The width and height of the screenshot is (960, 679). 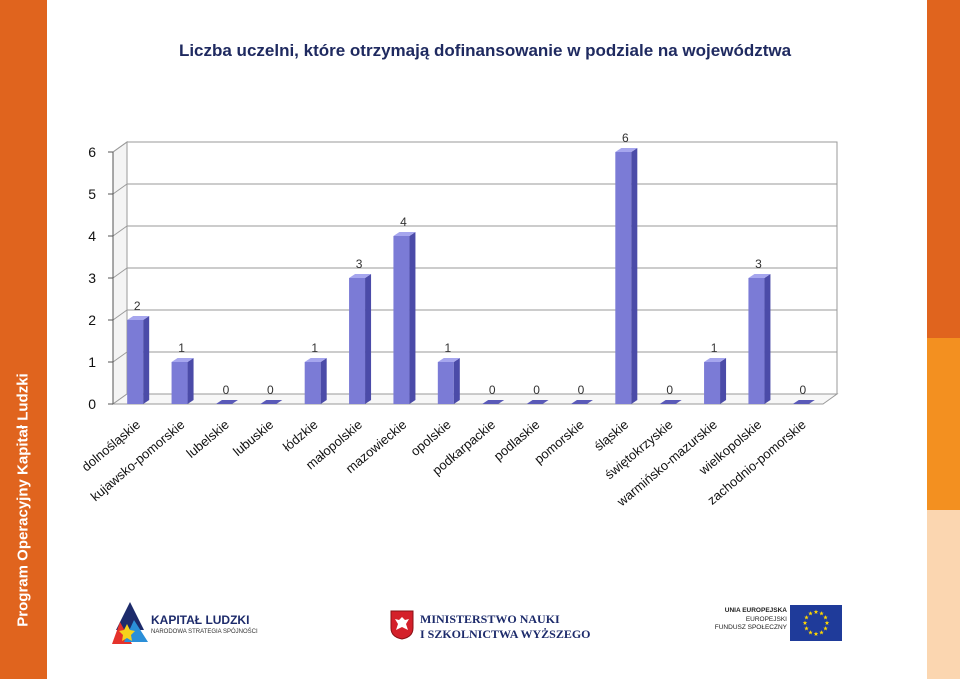 What do you see at coordinates (92, 236) in the screenshot?
I see `y-tick-label: 4` at bounding box center [92, 236].